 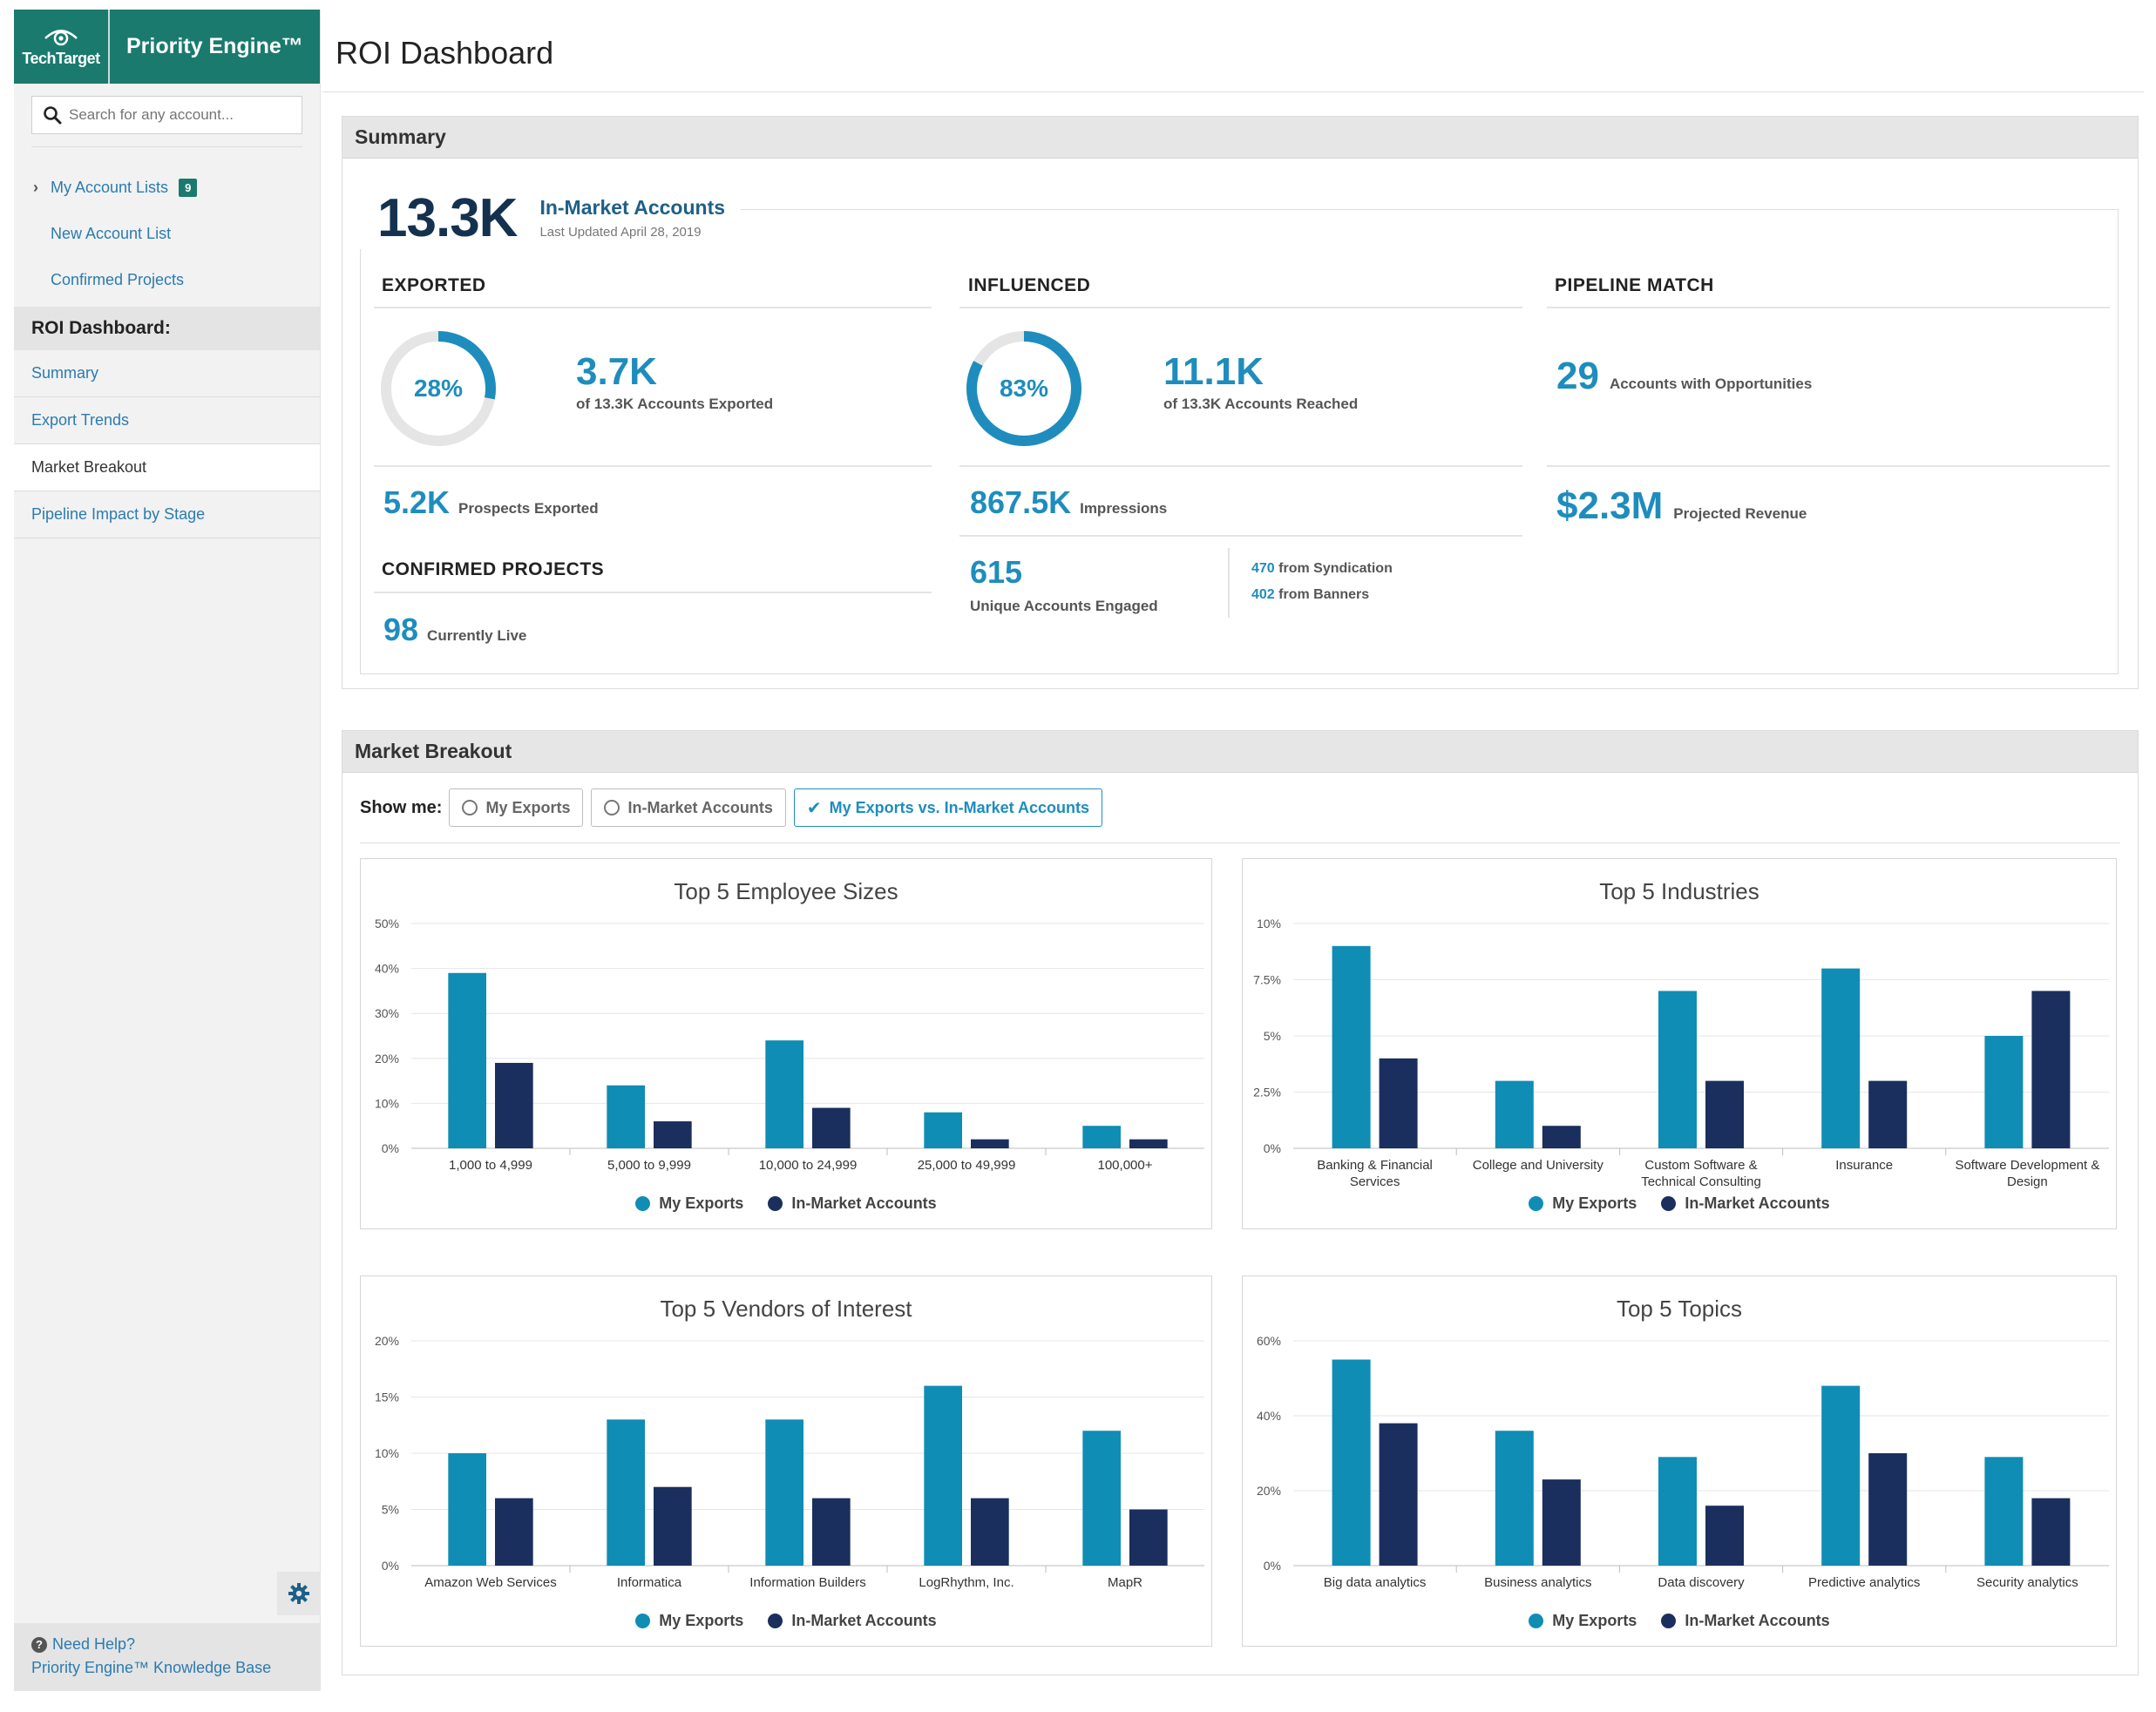 What do you see at coordinates (417, 502) in the screenshot?
I see `prospects-value: 5.2K` at bounding box center [417, 502].